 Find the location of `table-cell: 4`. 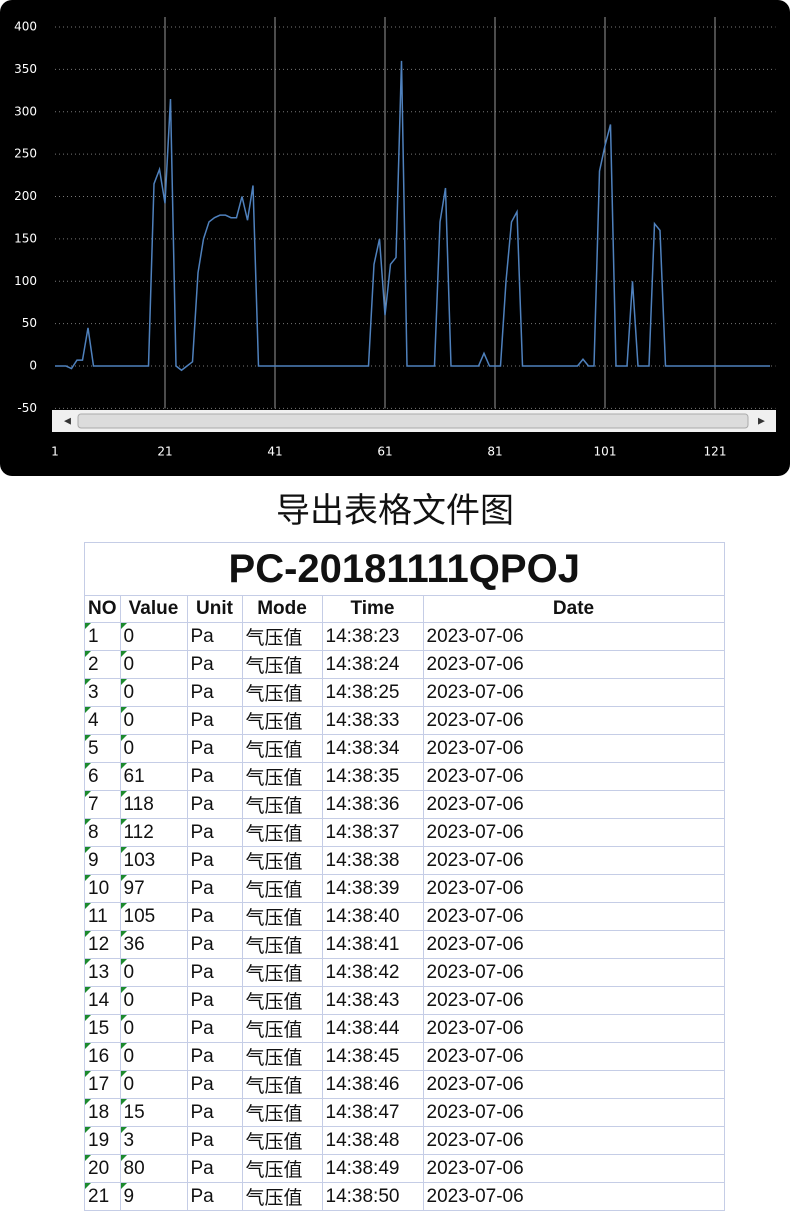

table-cell: 4 is located at coordinates (102, 720).